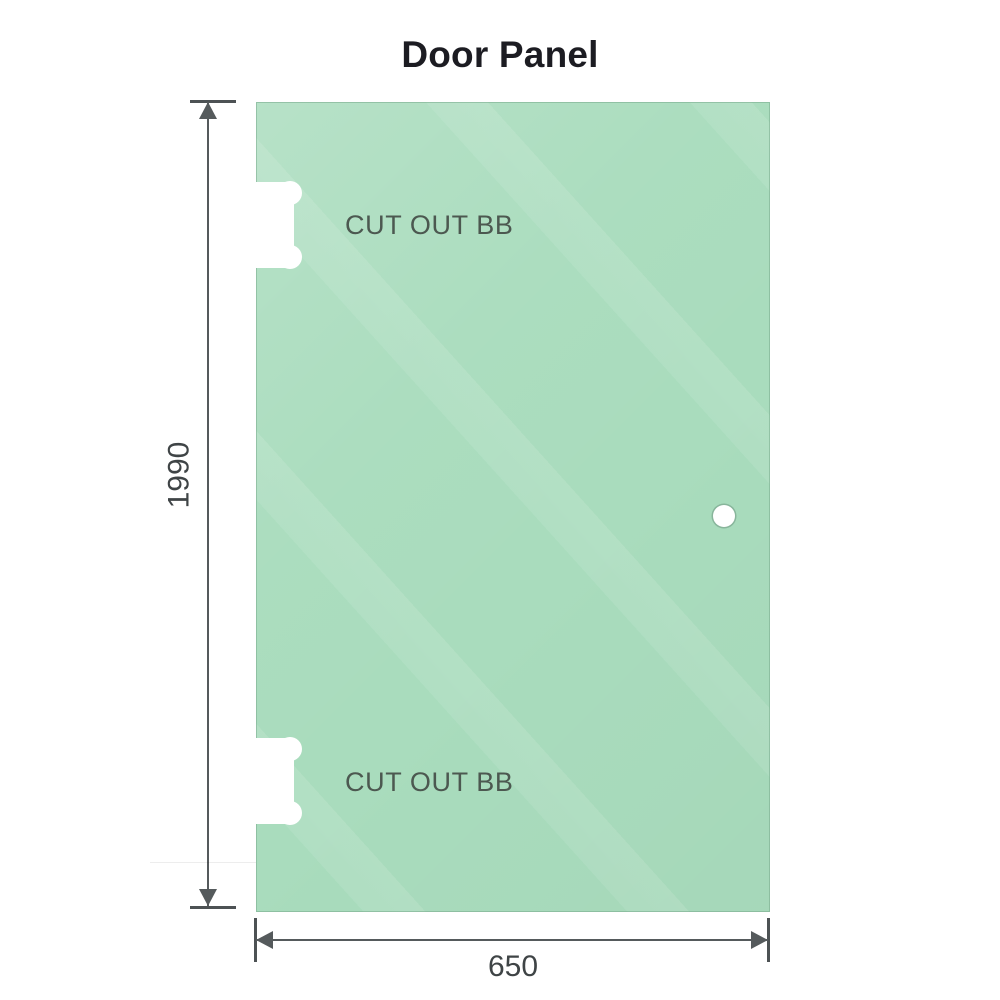 The height and width of the screenshot is (1000, 1000). What do you see at coordinates (179, 475) in the screenshot?
I see `height-dimension-label: 1990` at bounding box center [179, 475].